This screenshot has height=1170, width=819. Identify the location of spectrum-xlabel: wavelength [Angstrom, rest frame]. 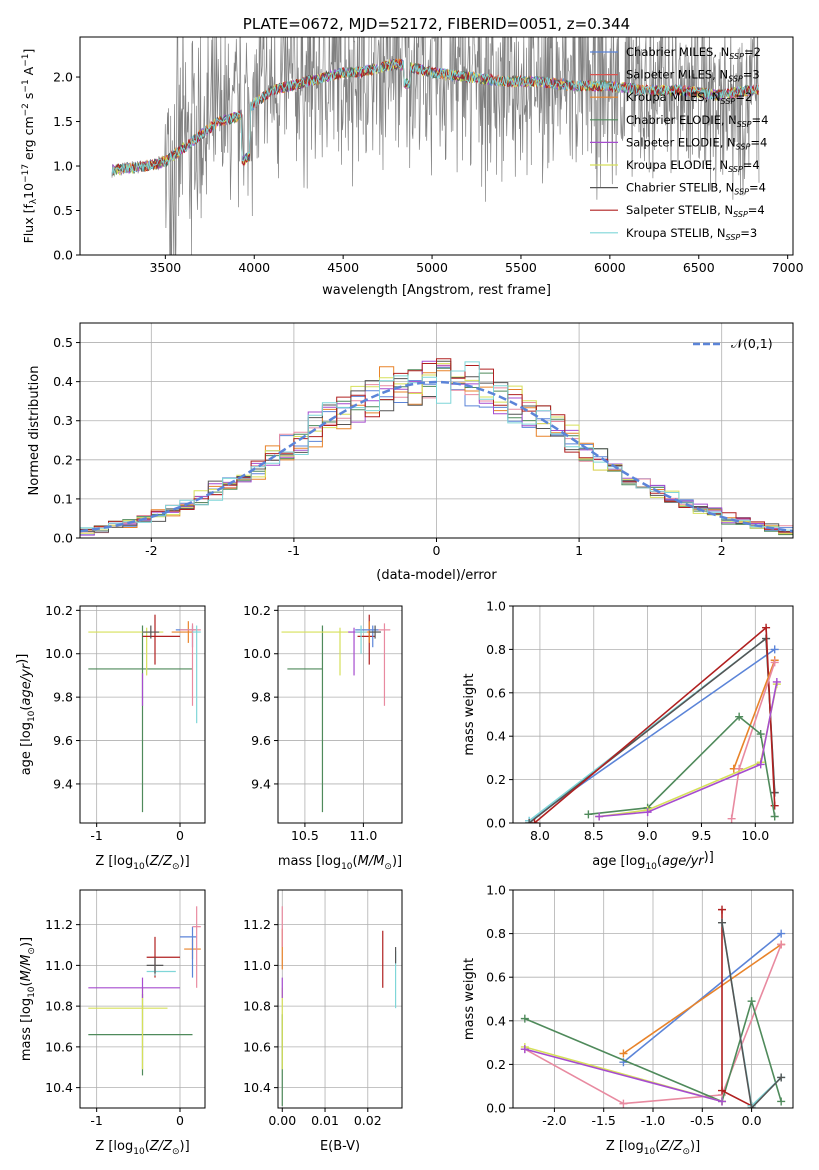
(436, 290).